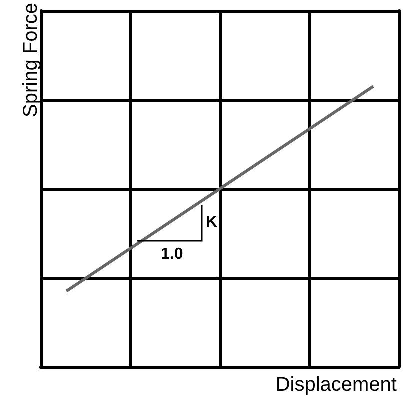 Image resolution: width=403 pixels, height=401 pixels. What do you see at coordinates (172, 255) in the screenshot?
I see `annotation: 1.0` at bounding box center [172, 255].